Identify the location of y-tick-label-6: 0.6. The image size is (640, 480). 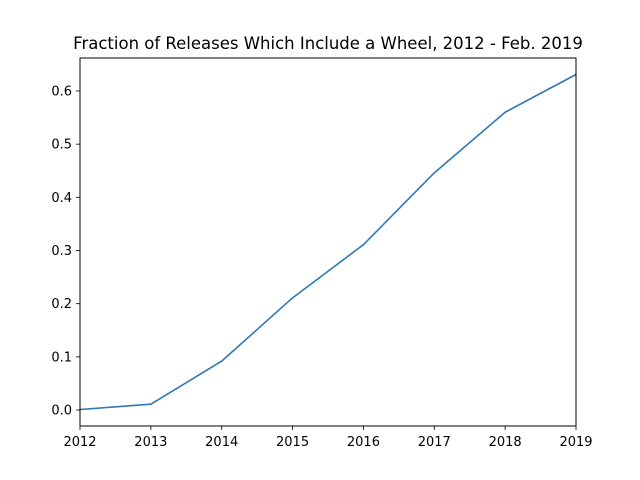
(61, 91).